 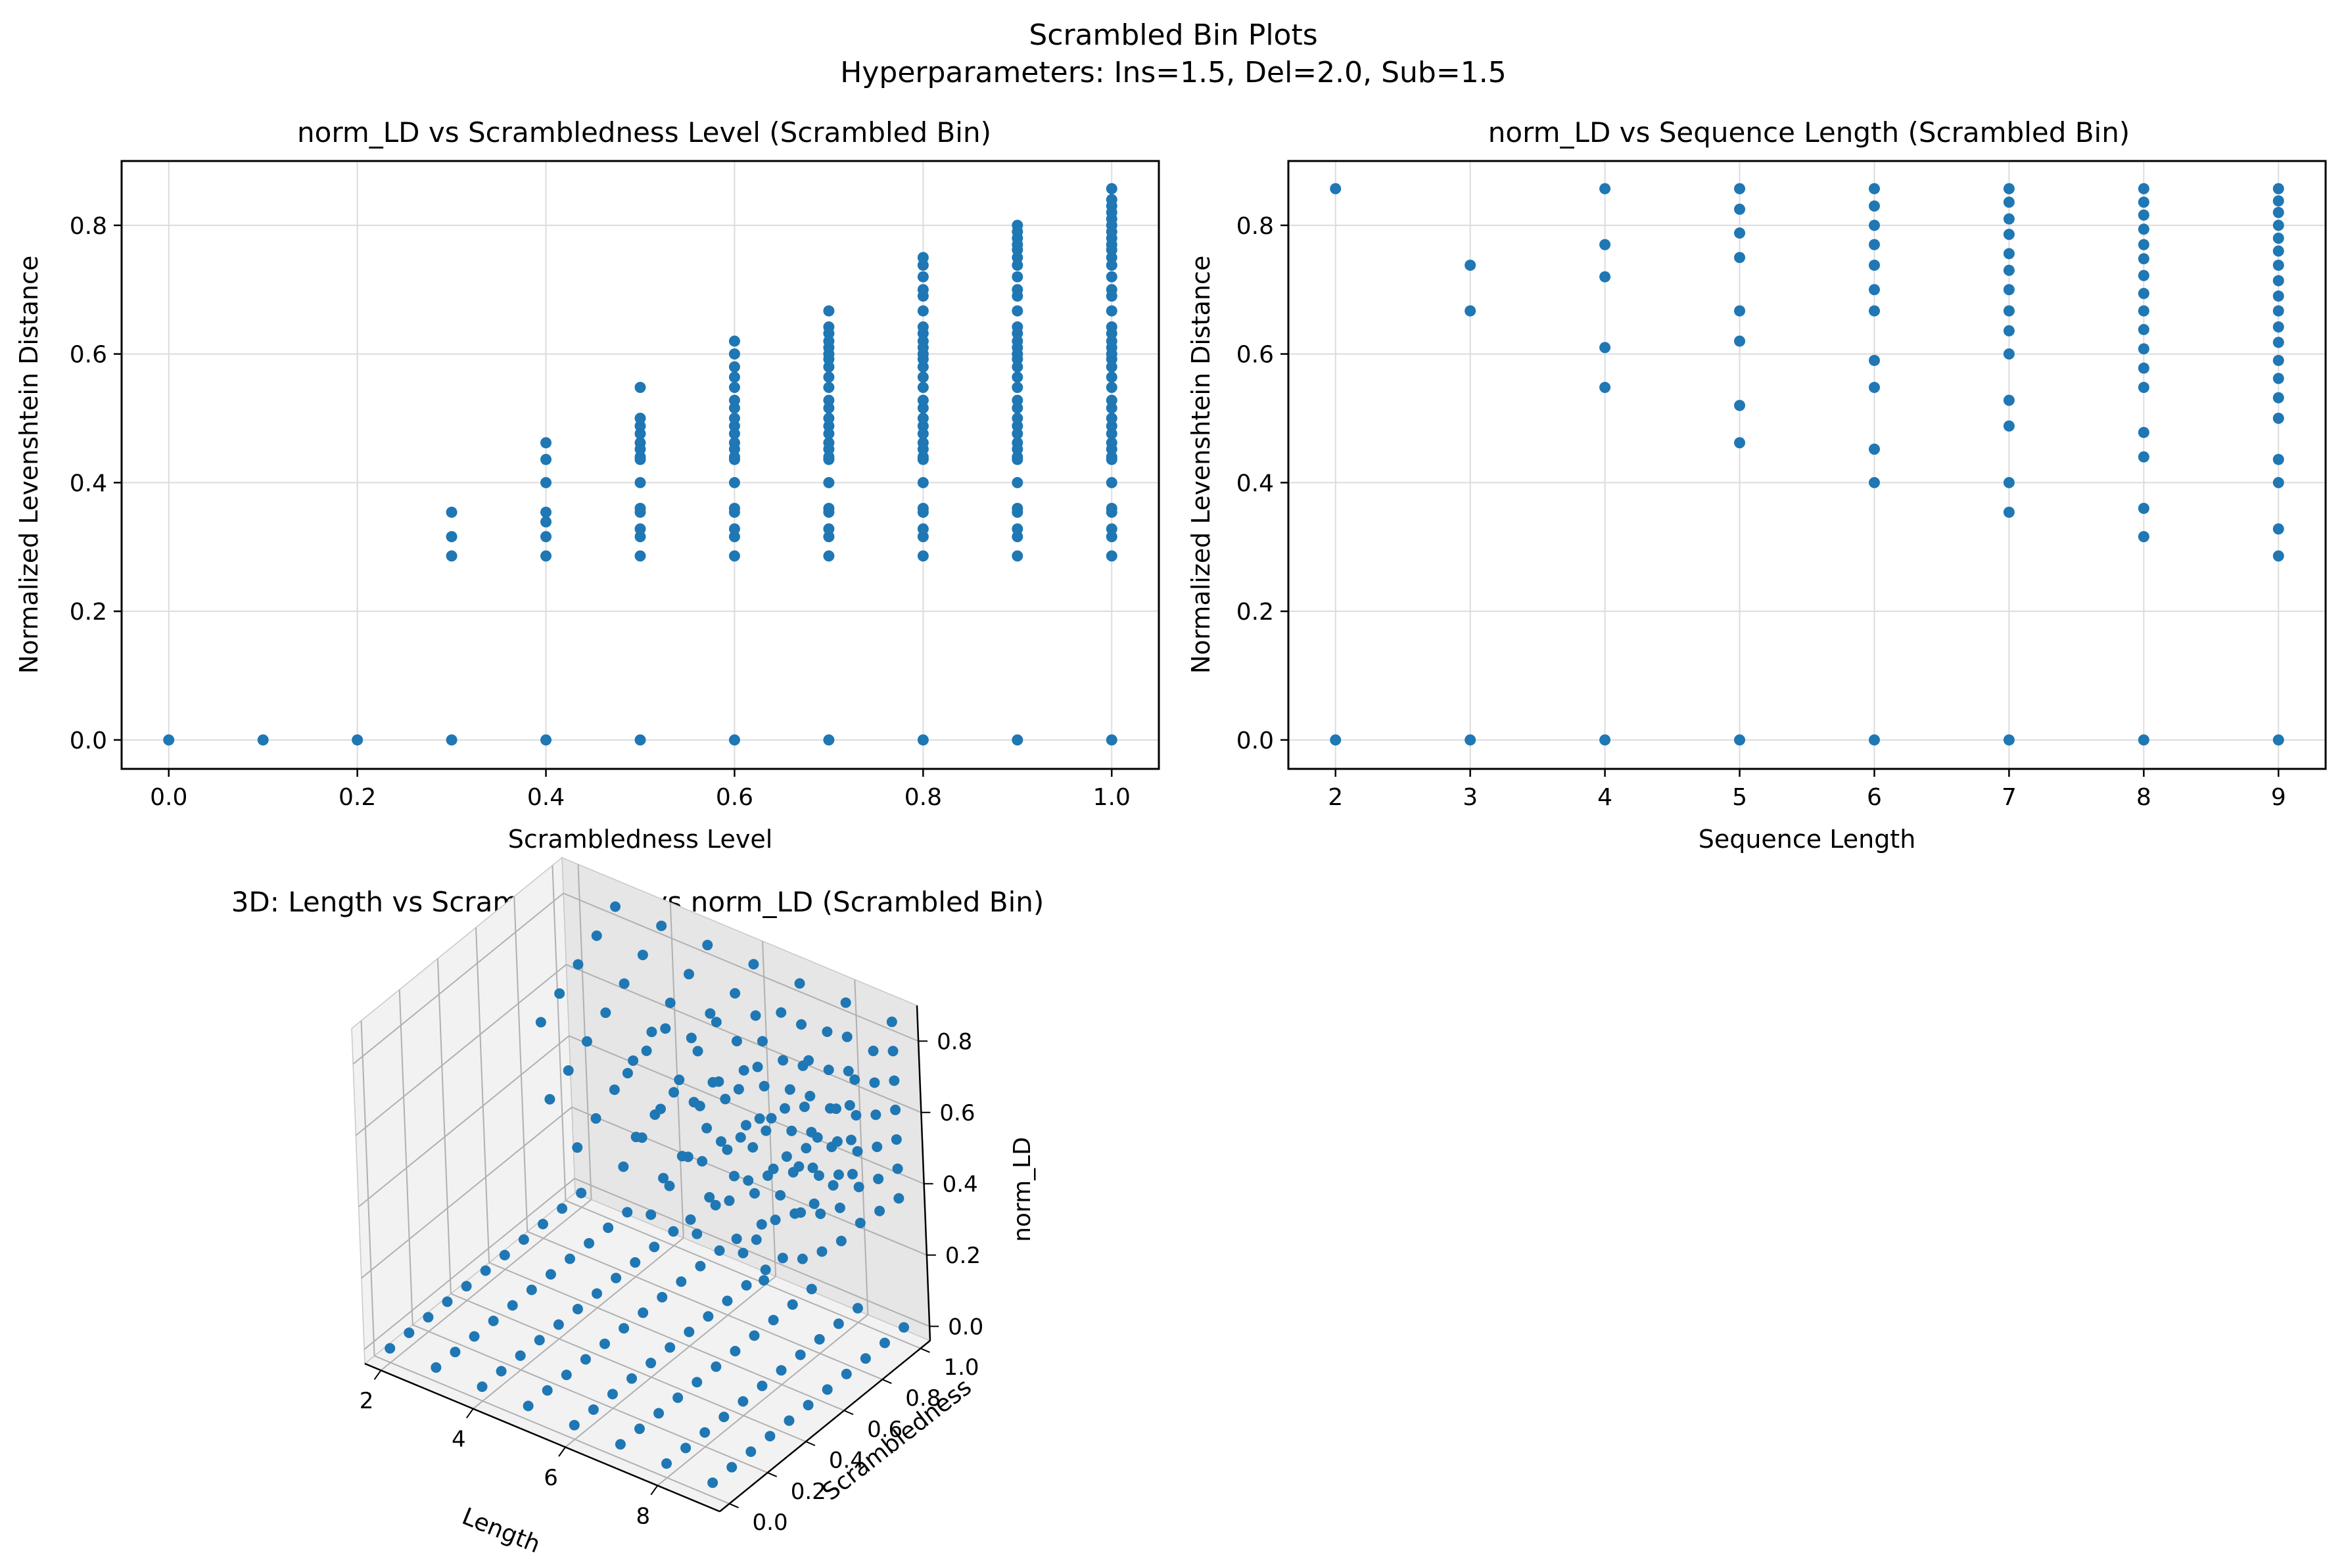 What do you see at coordinates (752, 1252) in the screenshot?
I see `back-grid-line` at bounding box center [752, 1252].